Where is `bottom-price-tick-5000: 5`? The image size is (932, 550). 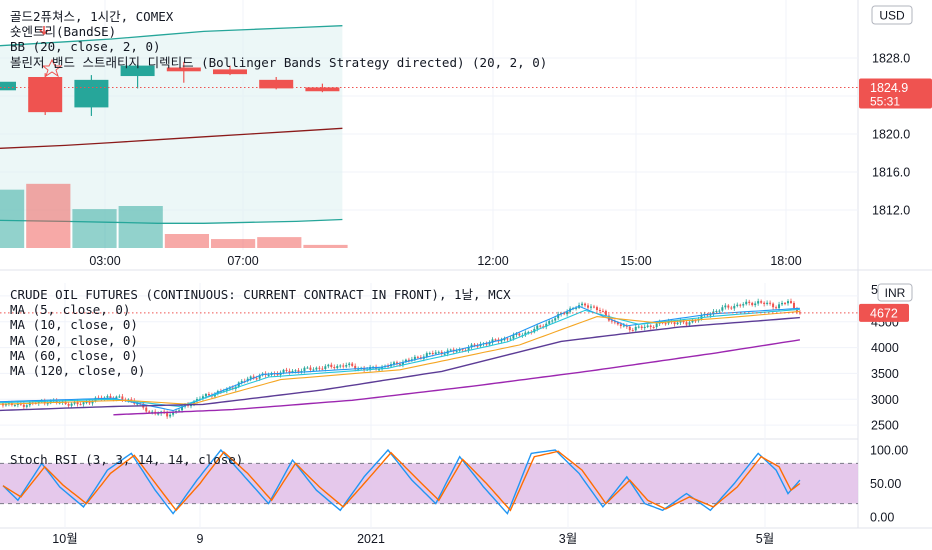
bottom-price-tick-5000: 5 is located at coordinates (874, 290).